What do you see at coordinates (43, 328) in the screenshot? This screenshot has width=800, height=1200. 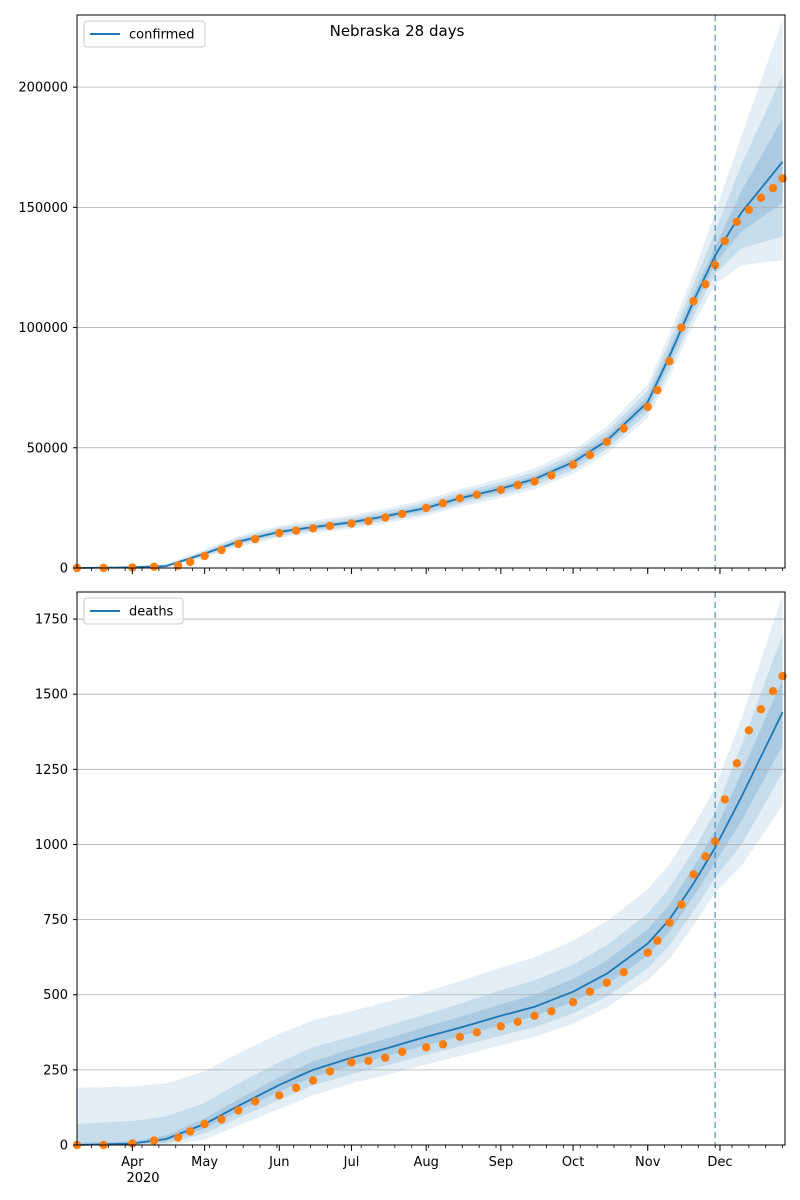 I see `y-tick-label: 100000` at bounding box center [43, 328].